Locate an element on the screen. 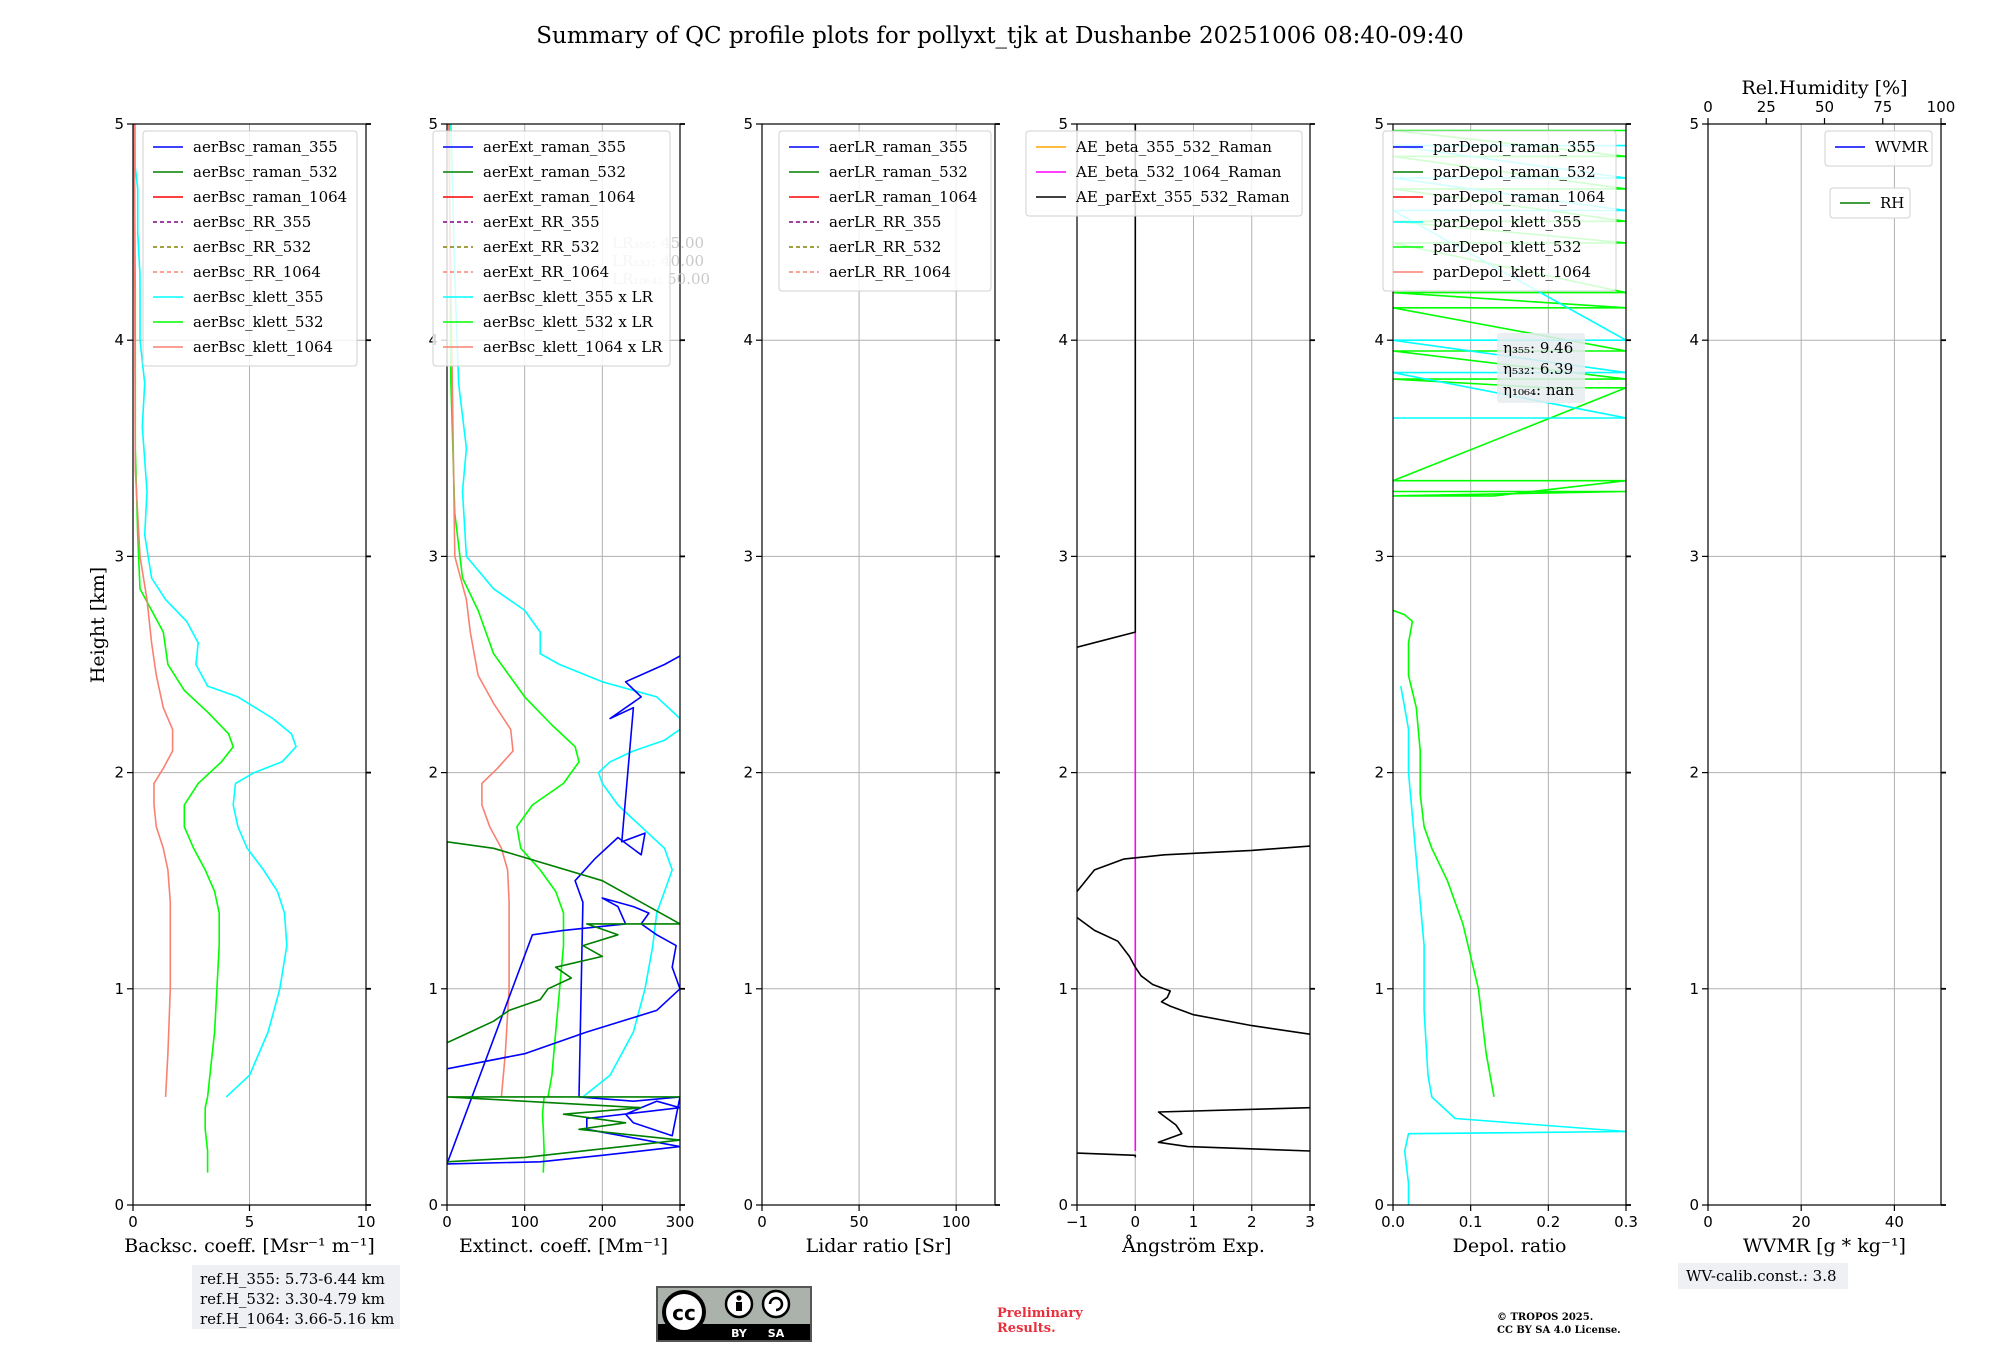 Image resolution: width=2000 pixels, height=1360 pixels. x-tick-label: −1 is located at coordinates (1077, 1222).